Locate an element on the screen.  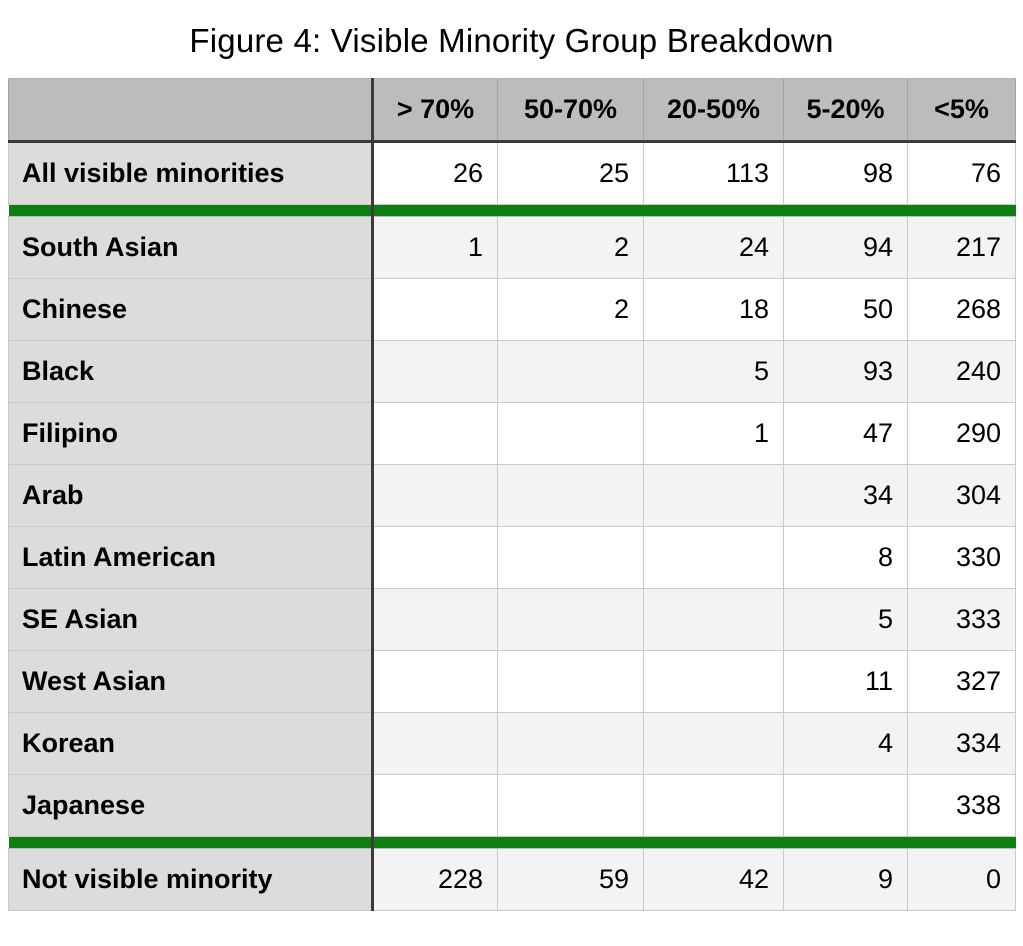
group-row-south-asian: South Asian 1 2 24 94 217 is located at coordinates (512, 247).